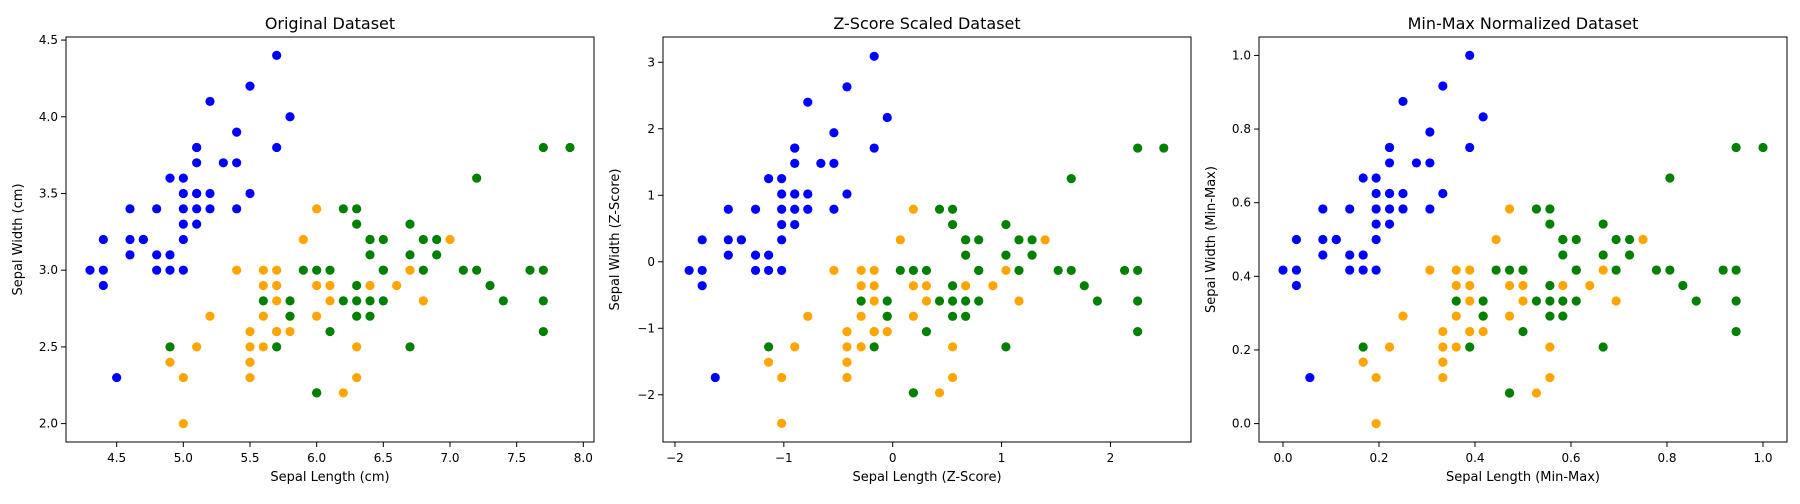 The width and height of the screenshot is (1800, 504). What do you see at coordinates (18, 239) in the screenshot?
I see `y-axis-label: Sepal Width (cm)` at bounding box center [18, 239].